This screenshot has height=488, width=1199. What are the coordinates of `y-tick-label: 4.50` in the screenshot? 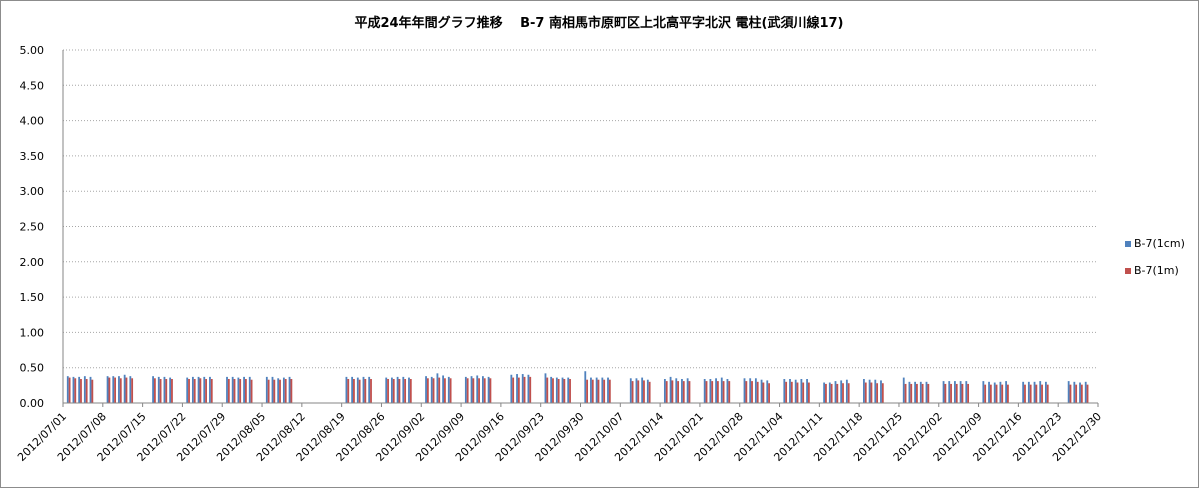 It's located at (32, 85).